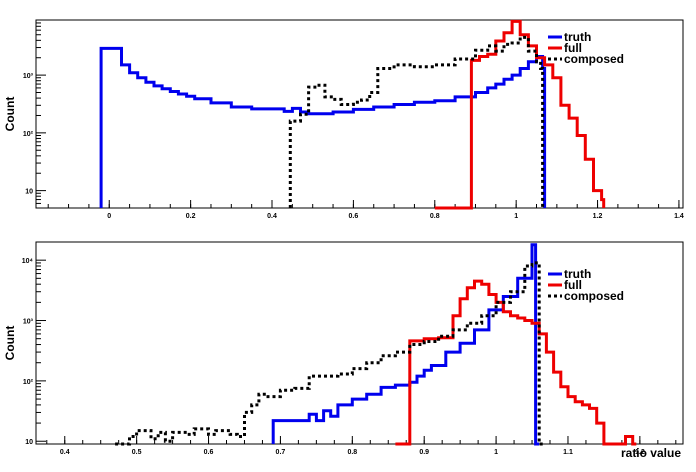 The width and height of the screenshot is (696, 472). What do you see at coordinates (281, 452) in the screenshot?
I see `x-tick-label: 0.7` at bounding box center [281, 452].